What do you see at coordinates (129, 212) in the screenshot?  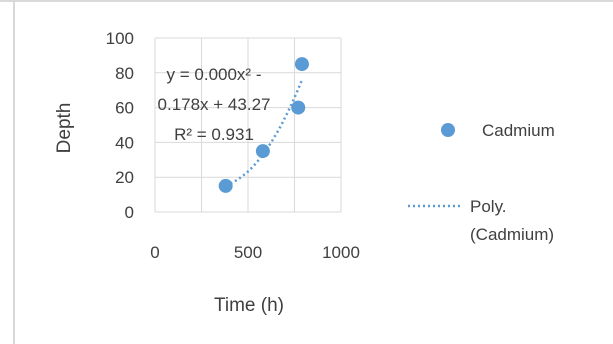 I see `y-tick-label: 0` at bounding box center [129, 212].